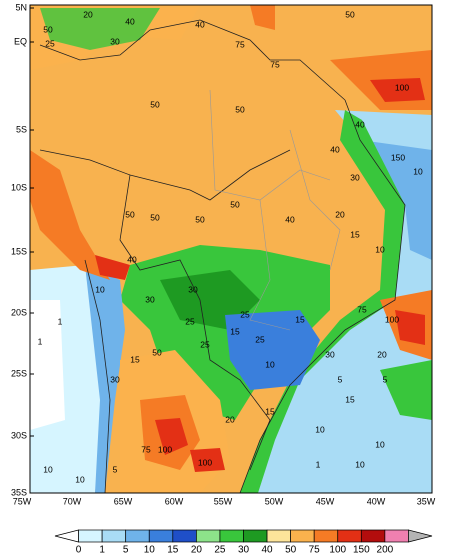 The width and height of the screenshot is (454, 558). What do you see at coordinates (268, 549) in the screenshot?
I see `colorbar-label: 40` at bounding box center [268, 549].